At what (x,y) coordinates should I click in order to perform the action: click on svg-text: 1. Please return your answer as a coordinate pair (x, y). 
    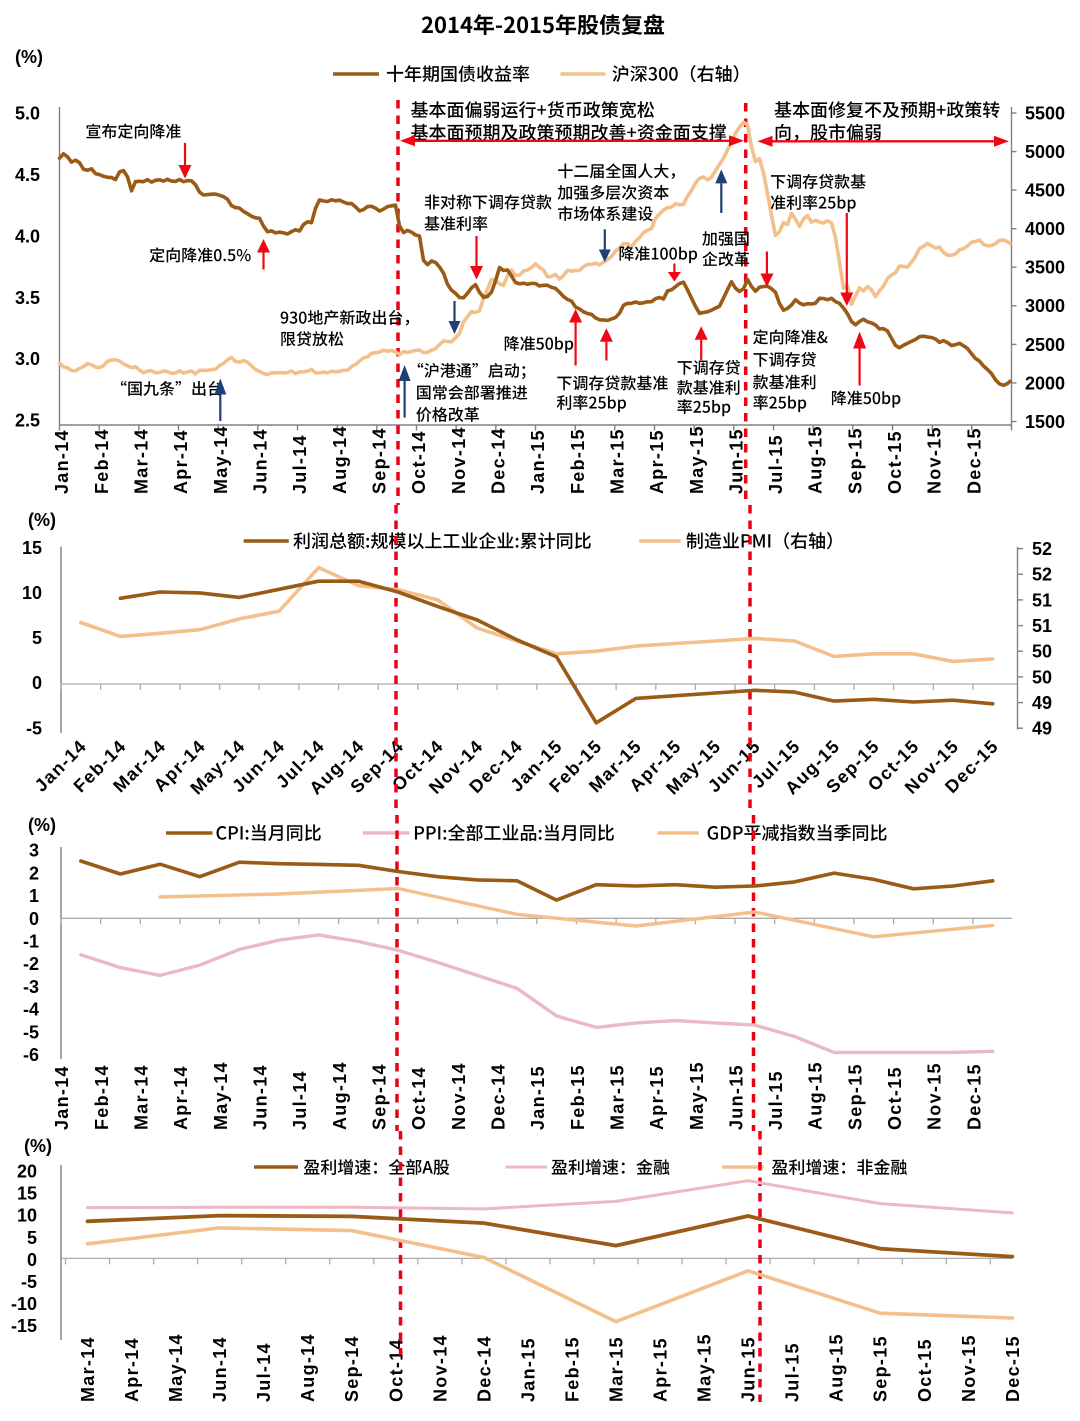
    Looking at the image, I should click on (34, 896).